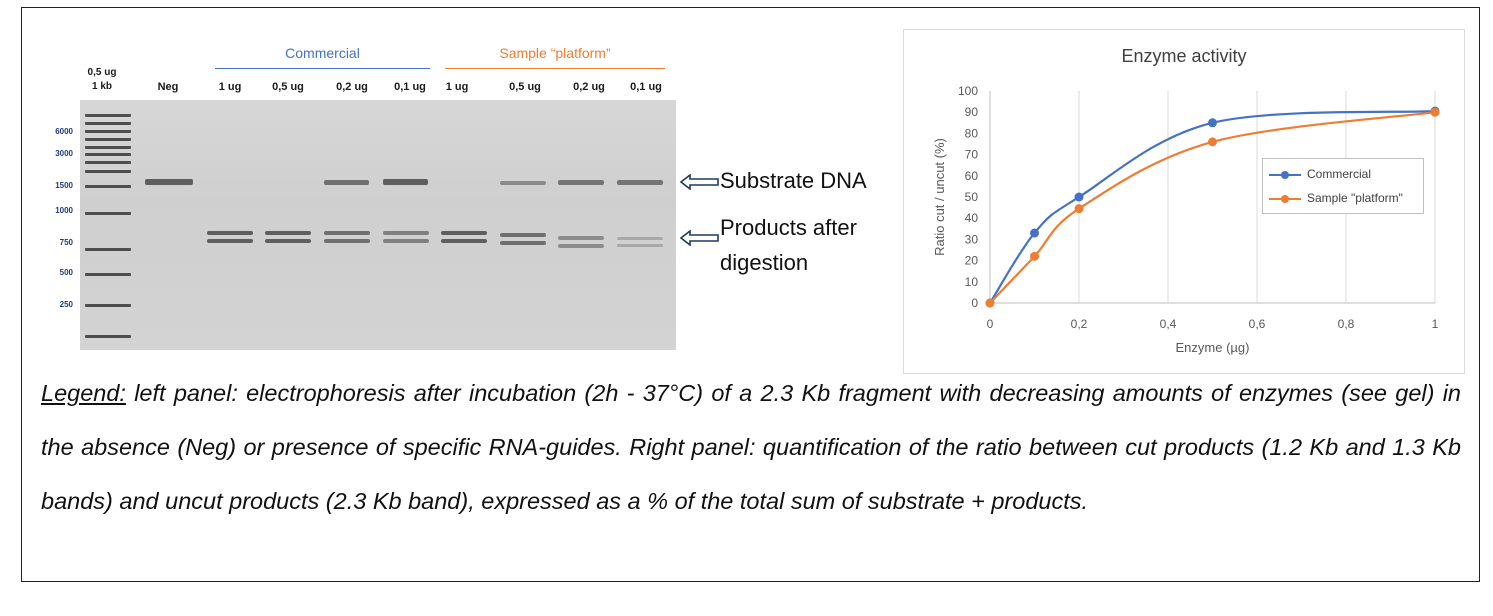  What do you see at coordinates (322, 68) in the screenshot?
I see `group-line-commercial` at bounding box center [322, 68].